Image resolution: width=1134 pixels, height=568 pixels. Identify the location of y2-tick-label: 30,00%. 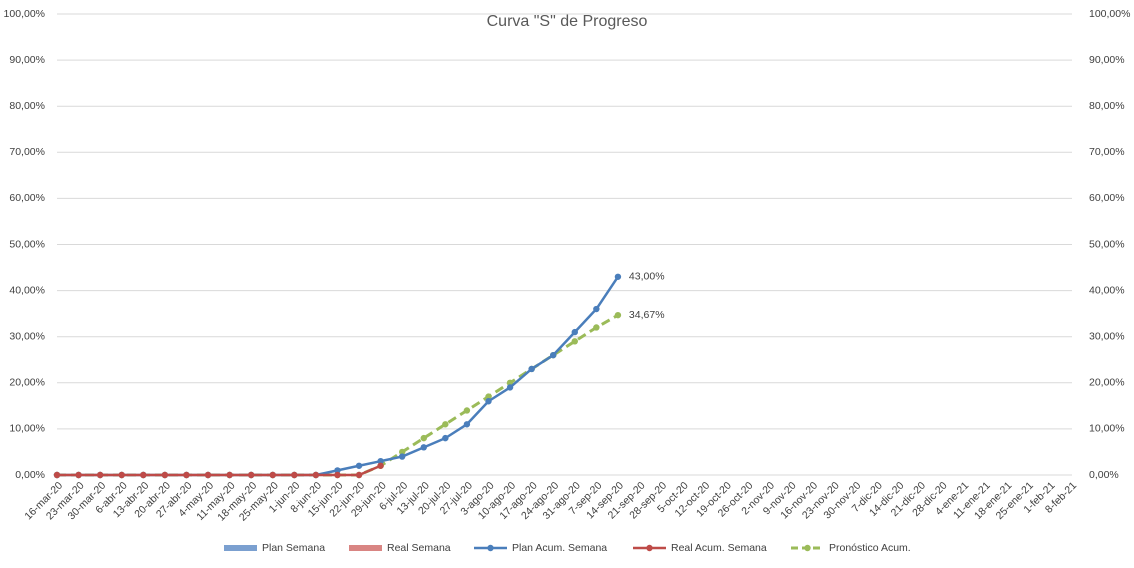
(1107, 336).